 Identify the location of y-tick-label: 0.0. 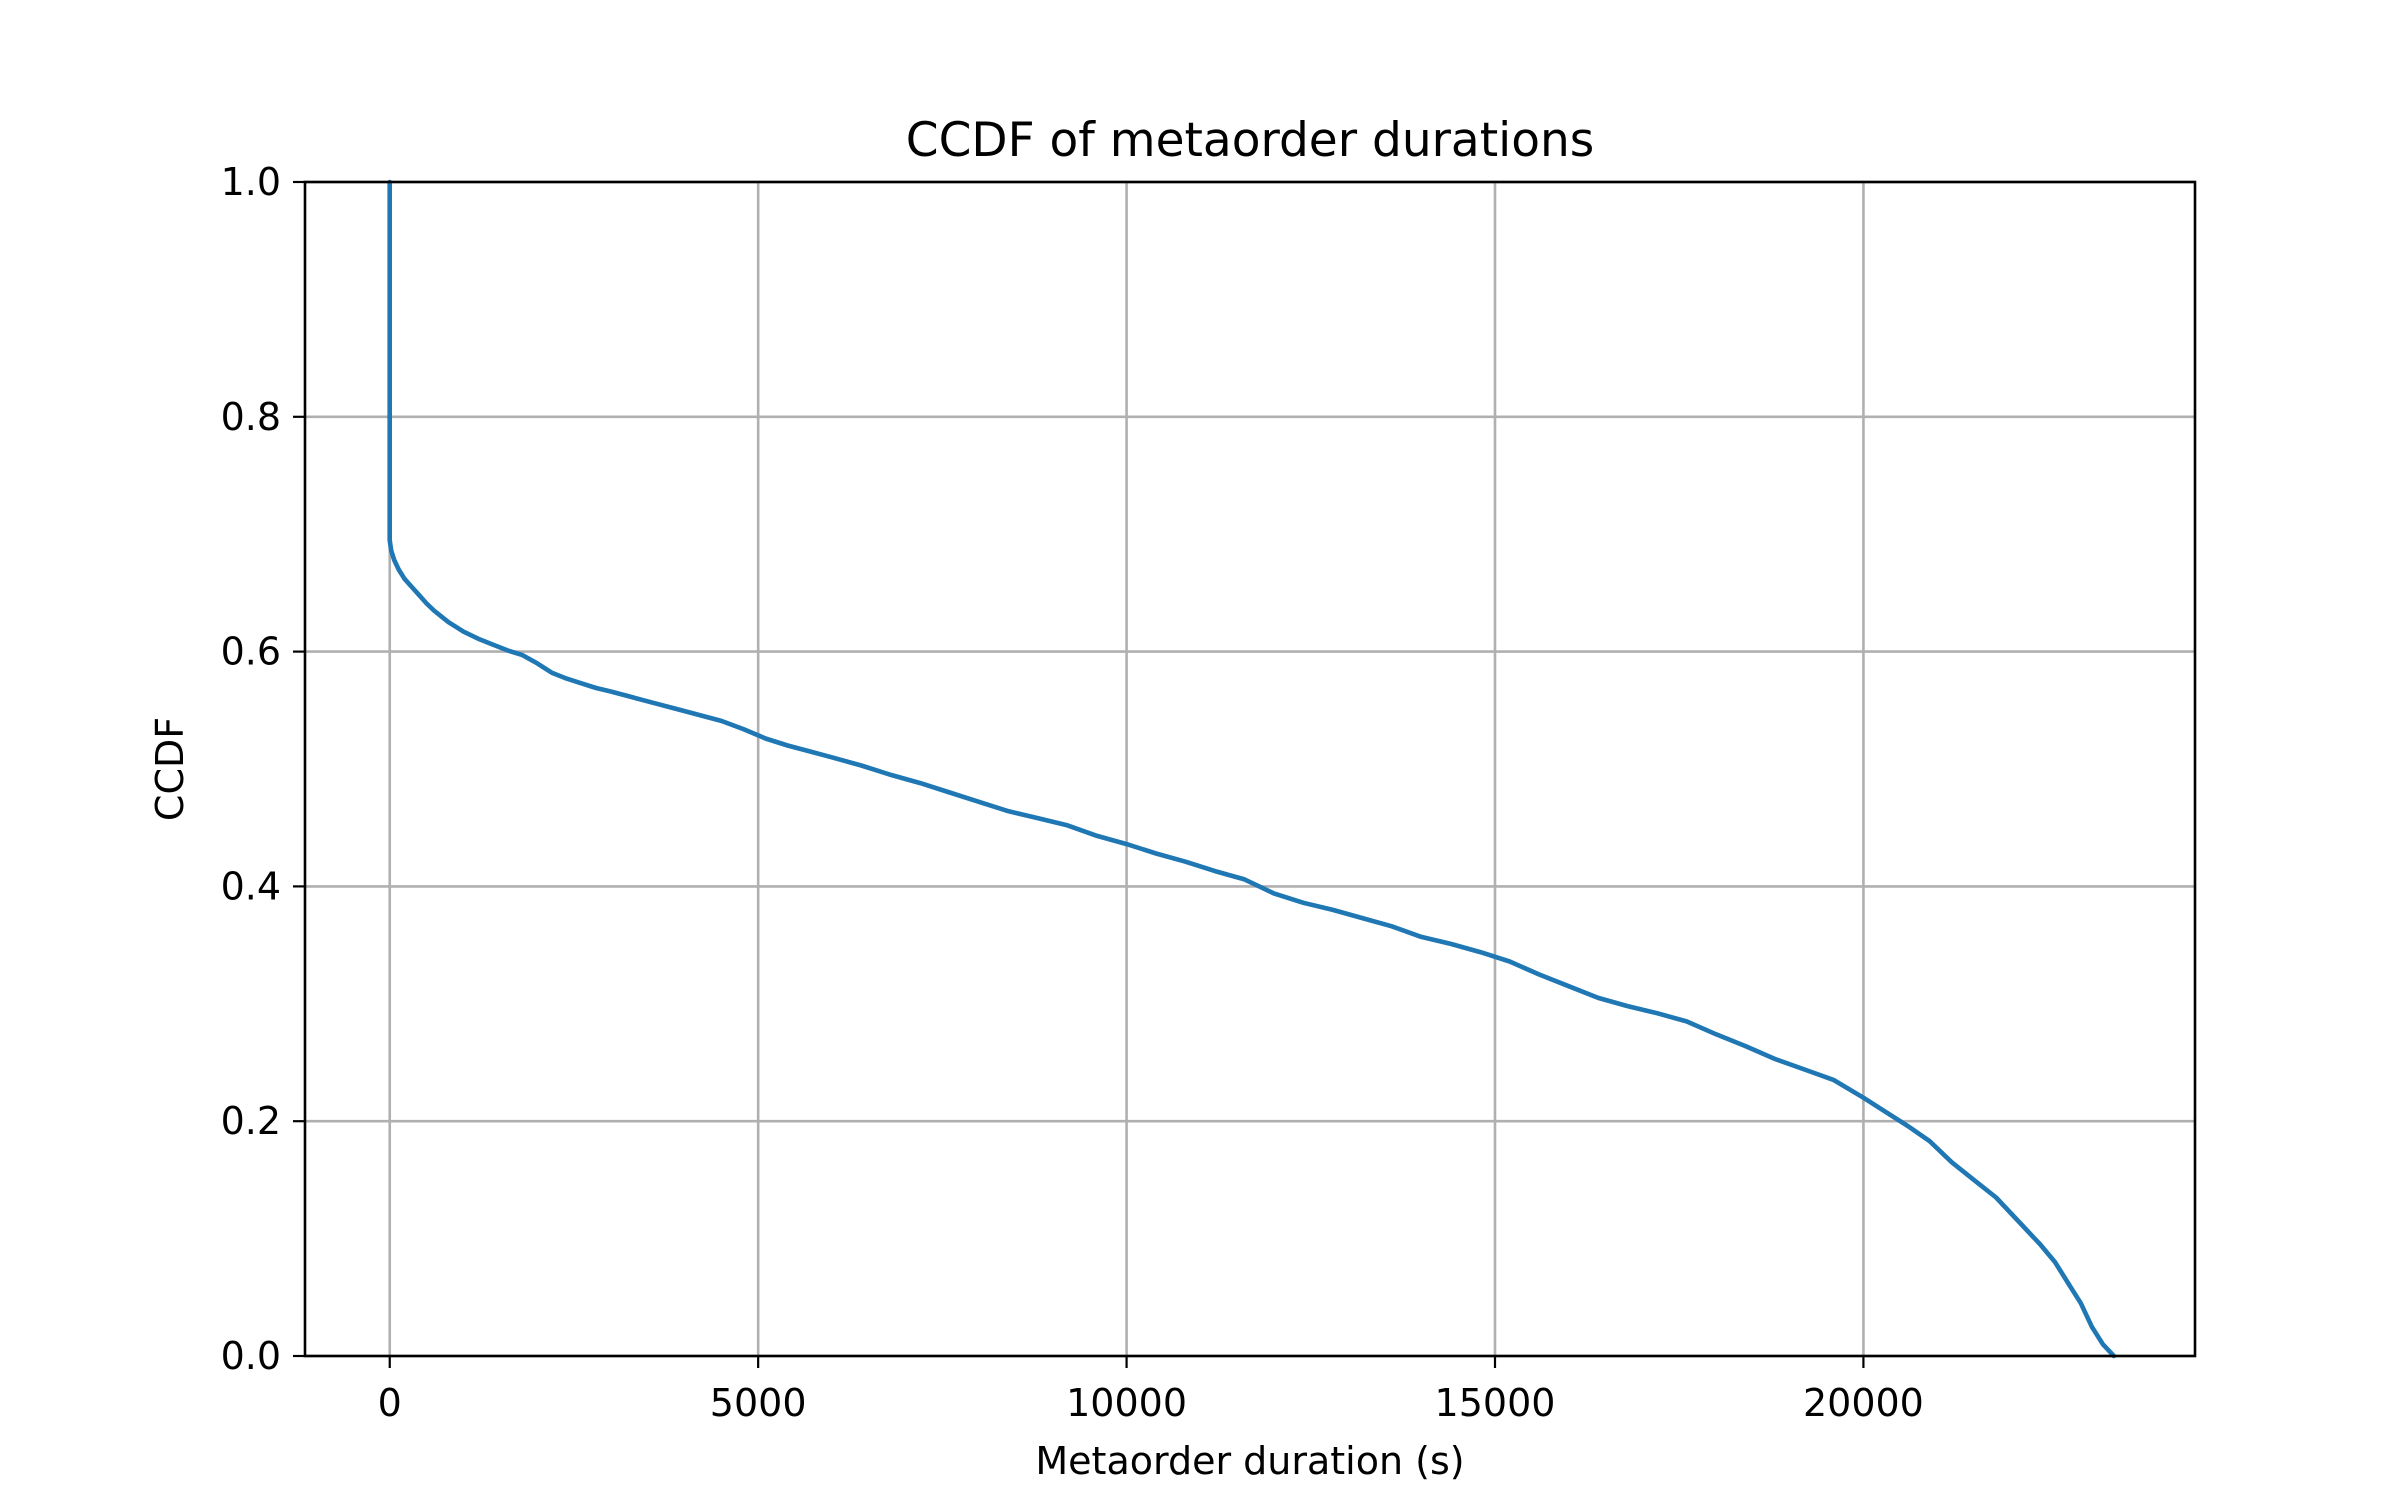
(251, 1356).